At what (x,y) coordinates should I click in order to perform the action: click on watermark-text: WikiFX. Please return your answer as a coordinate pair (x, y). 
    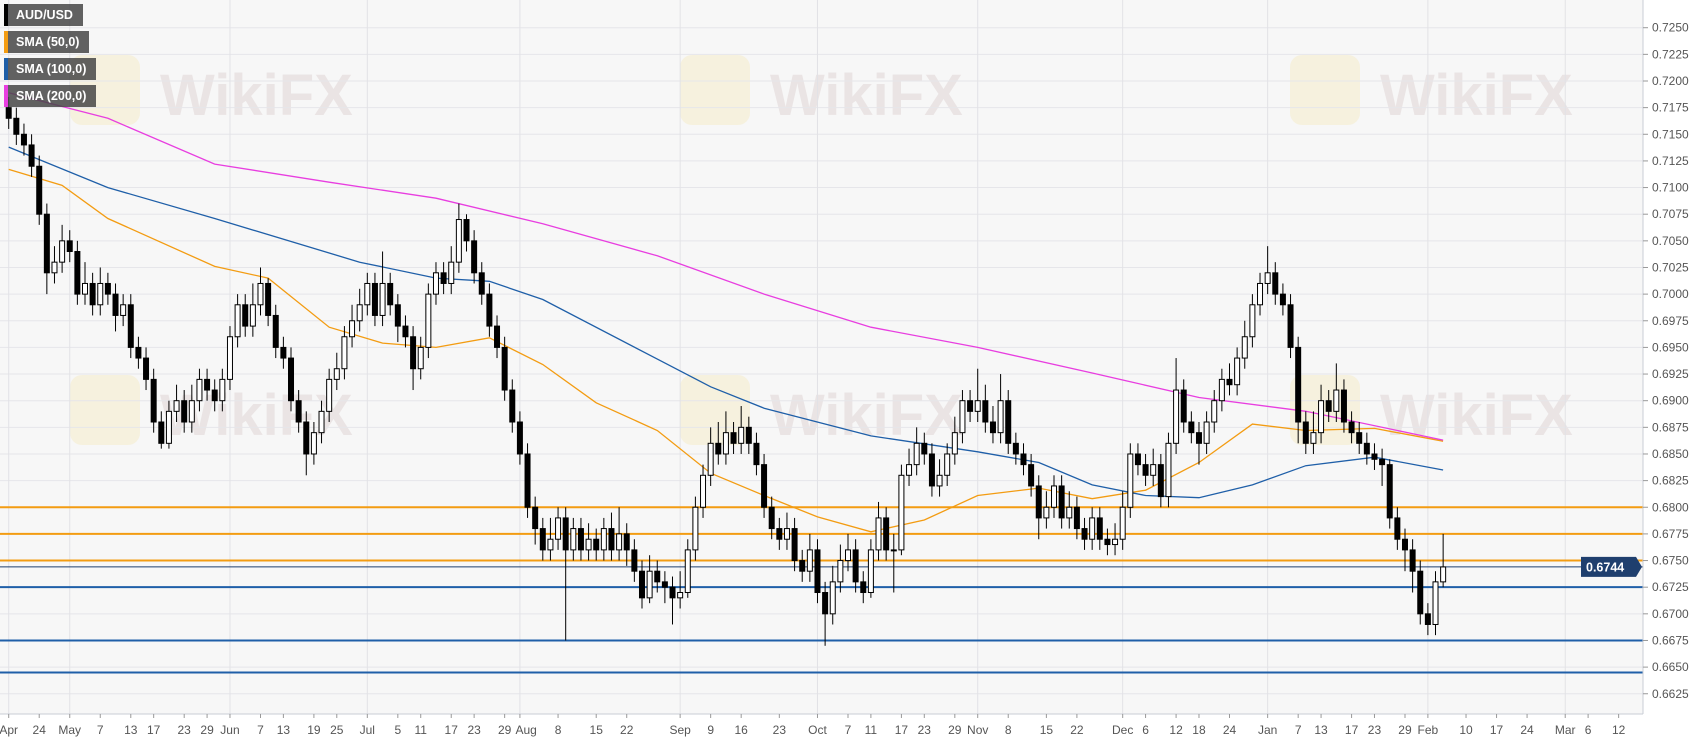
    Looking at the image, I should click on (1476, 415).